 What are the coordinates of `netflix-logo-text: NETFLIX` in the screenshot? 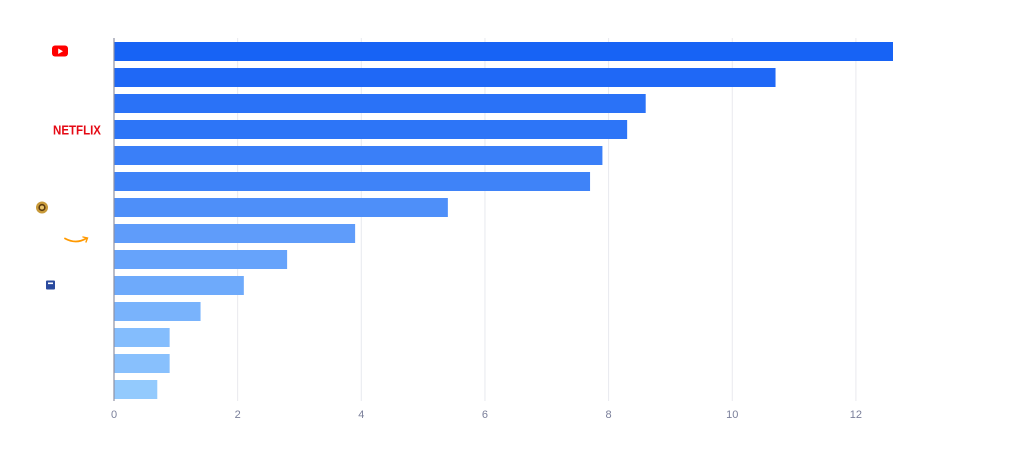 It's located at (77, 130).